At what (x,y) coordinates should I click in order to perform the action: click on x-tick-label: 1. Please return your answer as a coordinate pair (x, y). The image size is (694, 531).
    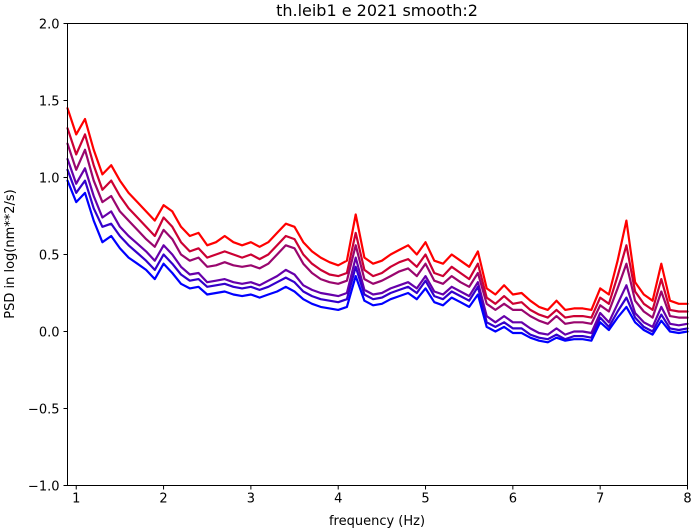
    Looking at the image, I should click on (76, 499).